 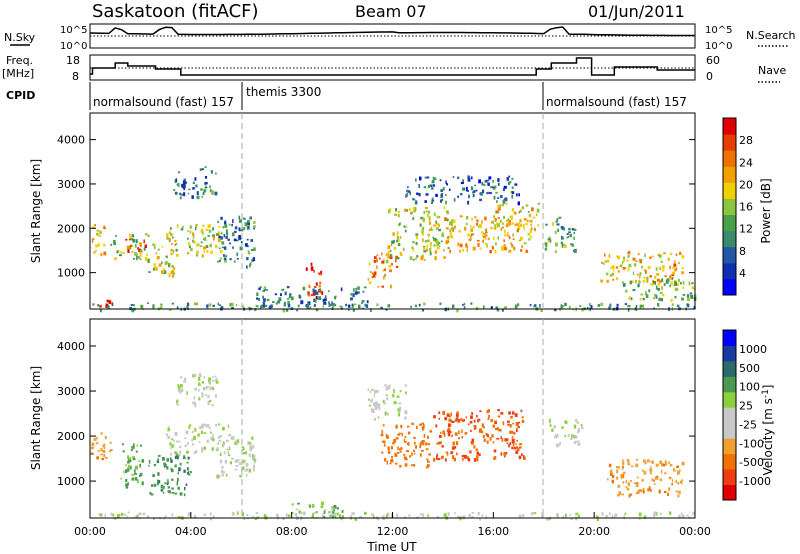 I want to click on nave-label: Nave, so click(x=772, y=70).